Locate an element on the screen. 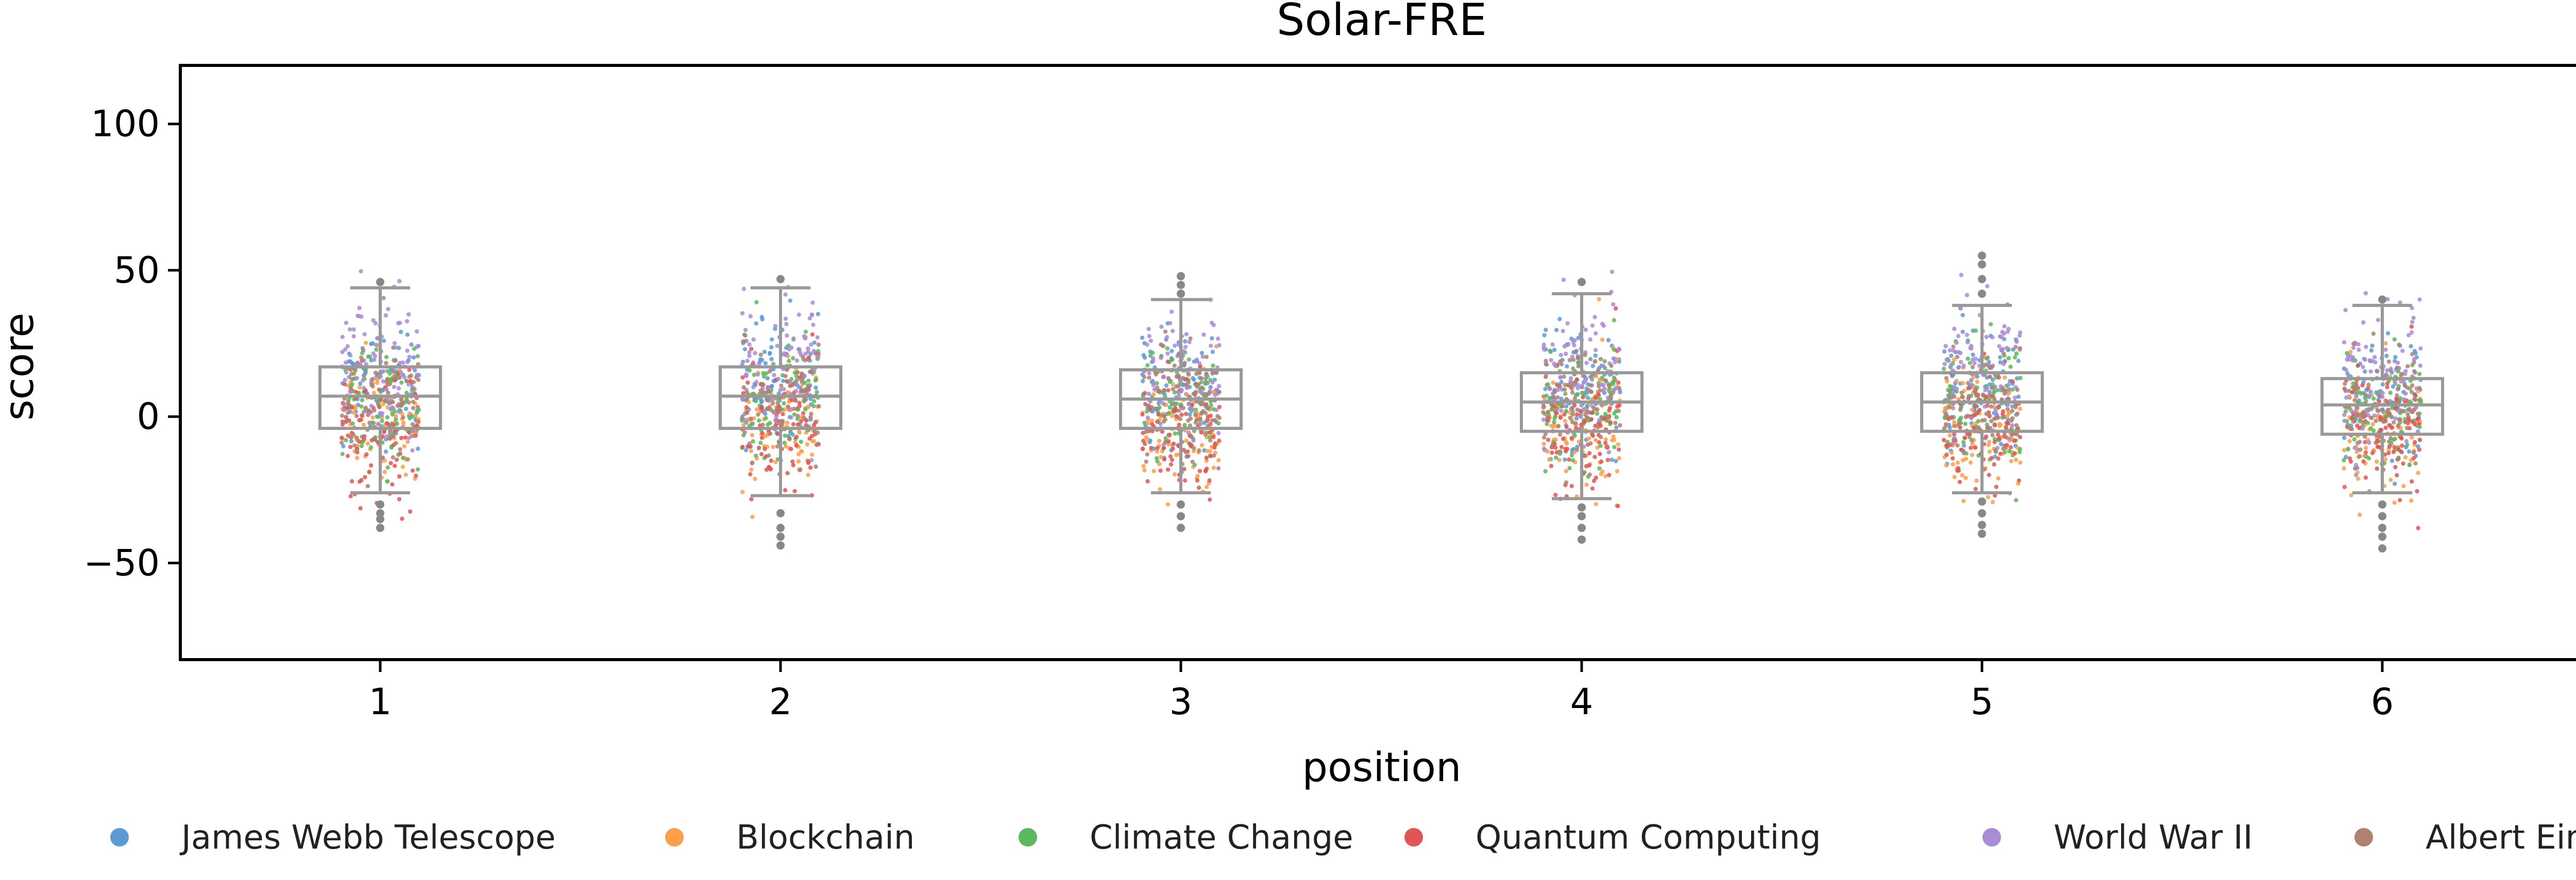  x-tick-label: 5 is located at coordinates (1982, 702).